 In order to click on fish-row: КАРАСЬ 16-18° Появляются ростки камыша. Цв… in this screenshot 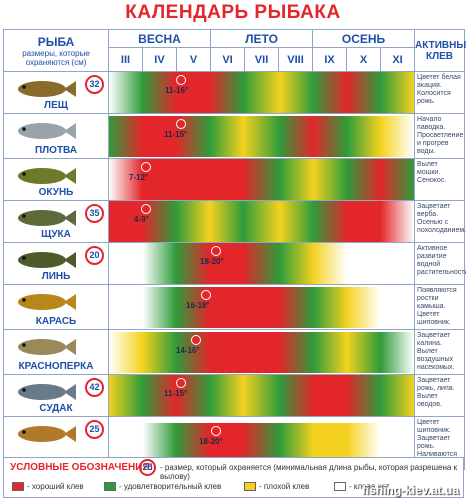, I will do `click(234, 307)`.